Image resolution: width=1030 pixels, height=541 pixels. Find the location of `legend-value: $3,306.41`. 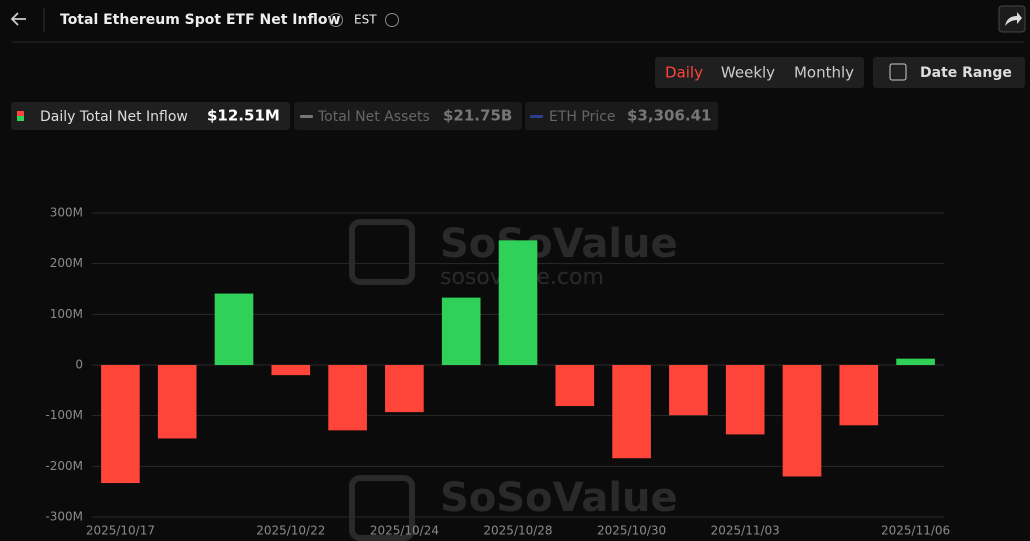

legend-value: $3,306.41 is located at coordinates (669, 116).